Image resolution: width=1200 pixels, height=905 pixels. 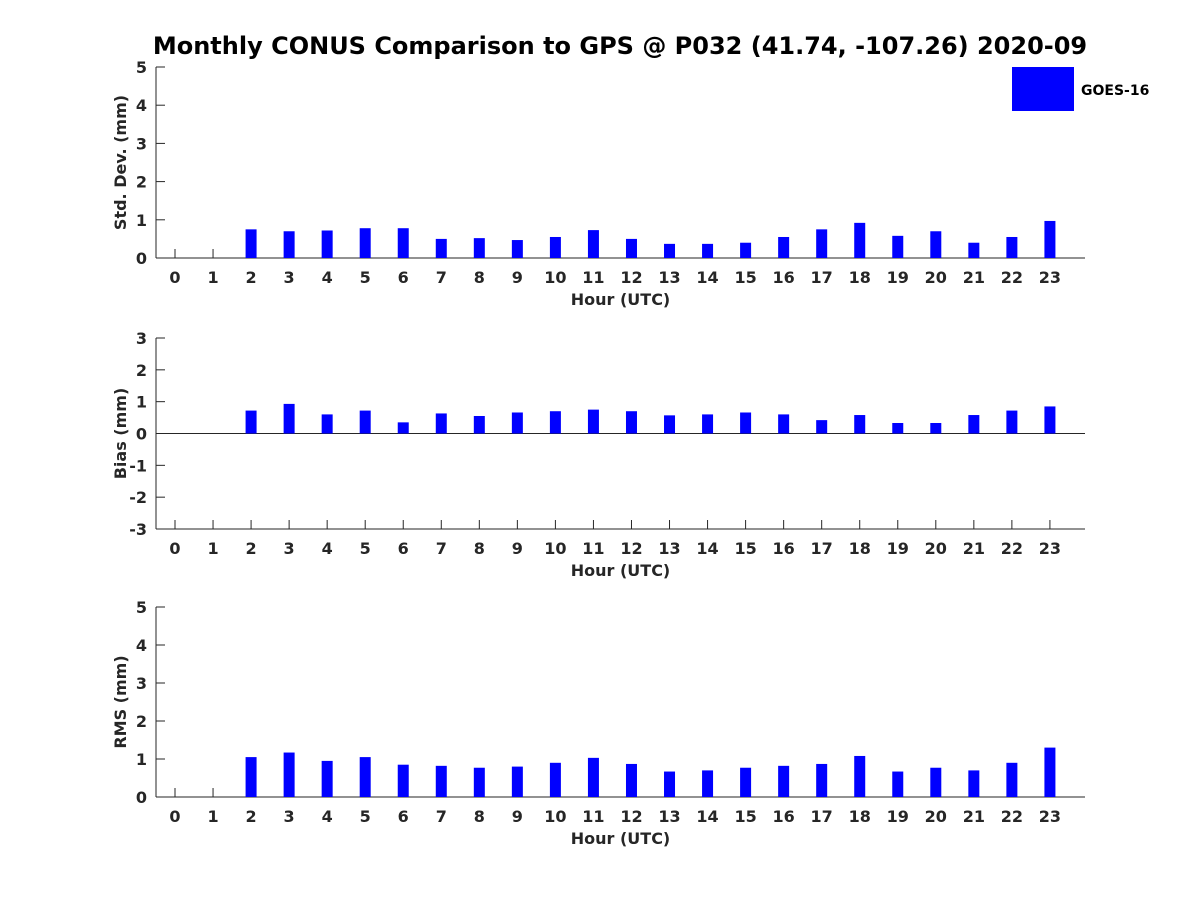 What do you see at coordinates (141, 338) in the screenshot?
I see `y-tick-label: 3` at bounding box center [141, 338].